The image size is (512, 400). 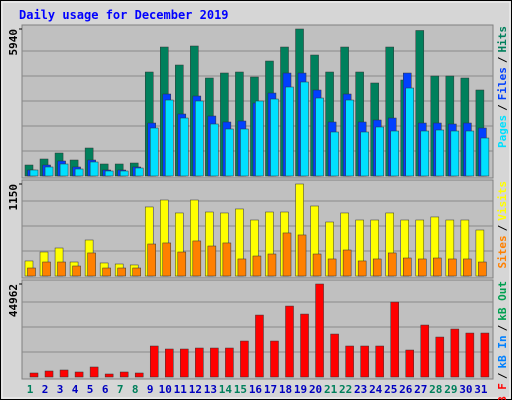 What do you see at coordinates (13, 42) in the screenshot?
I see `y-tick-label: 5940` at bounding box center [13, 42].